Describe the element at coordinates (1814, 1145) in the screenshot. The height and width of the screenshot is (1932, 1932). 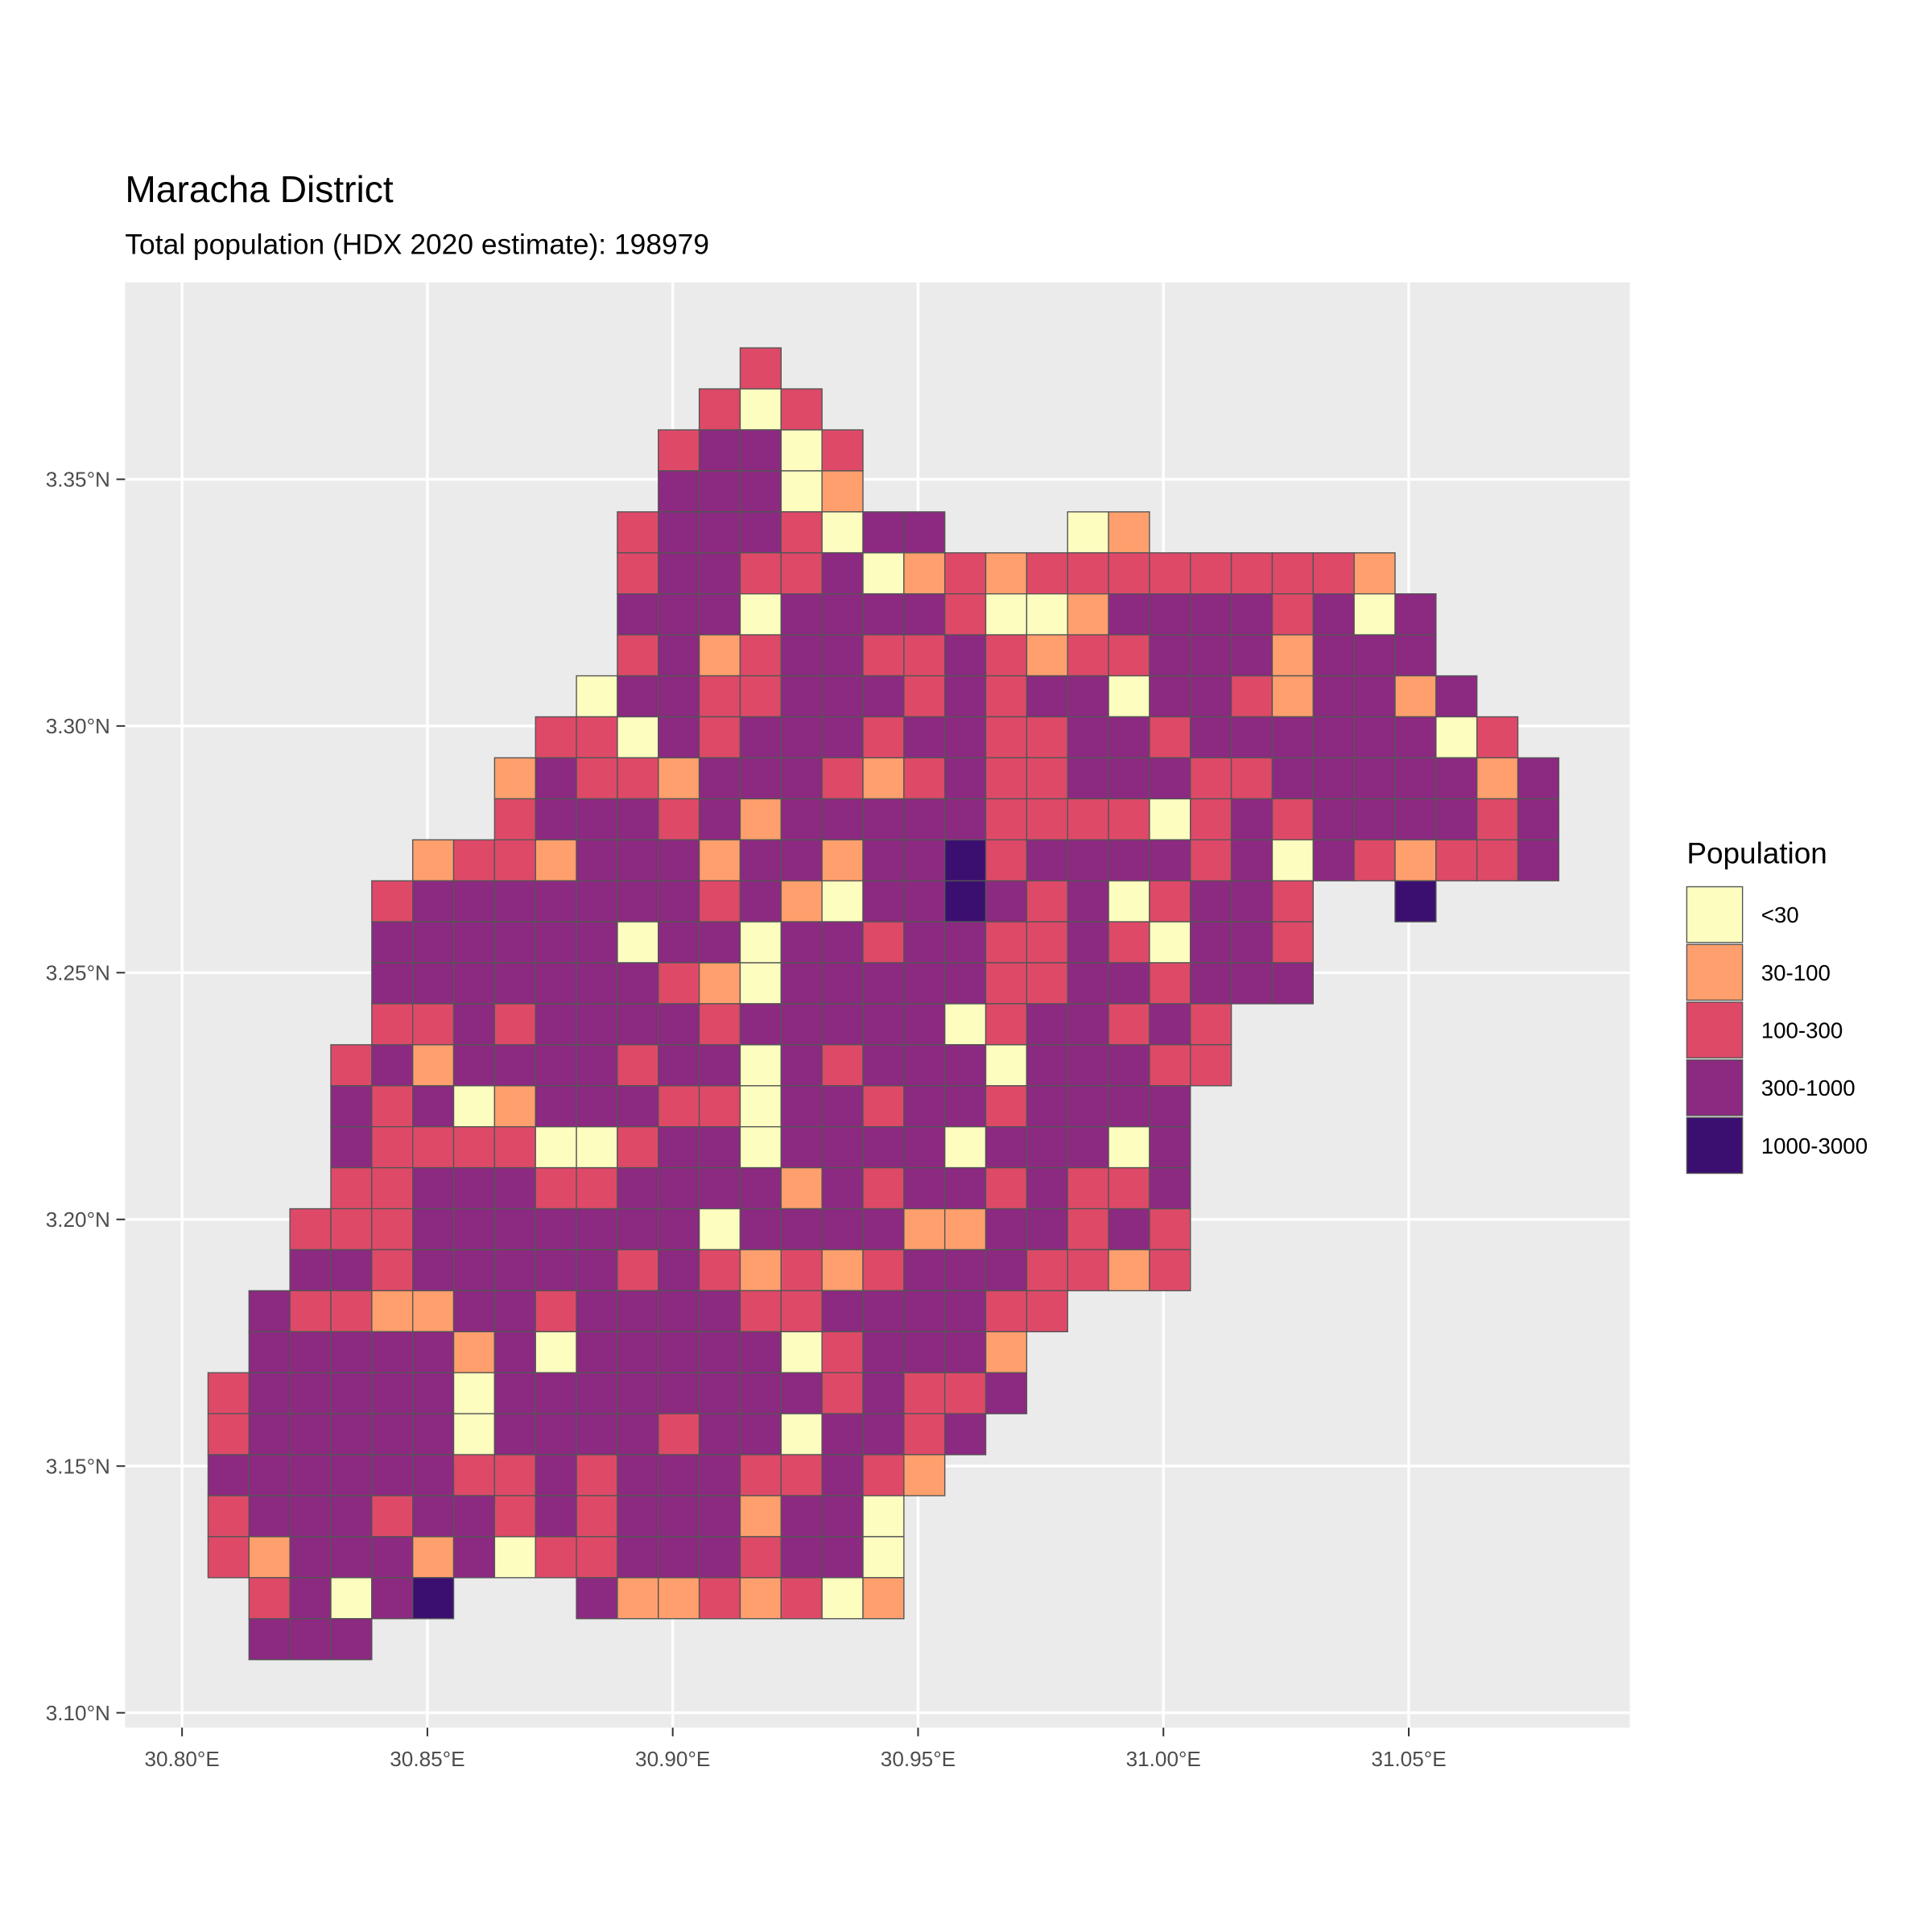
I see `legend-label: 1000-3000` at that location.